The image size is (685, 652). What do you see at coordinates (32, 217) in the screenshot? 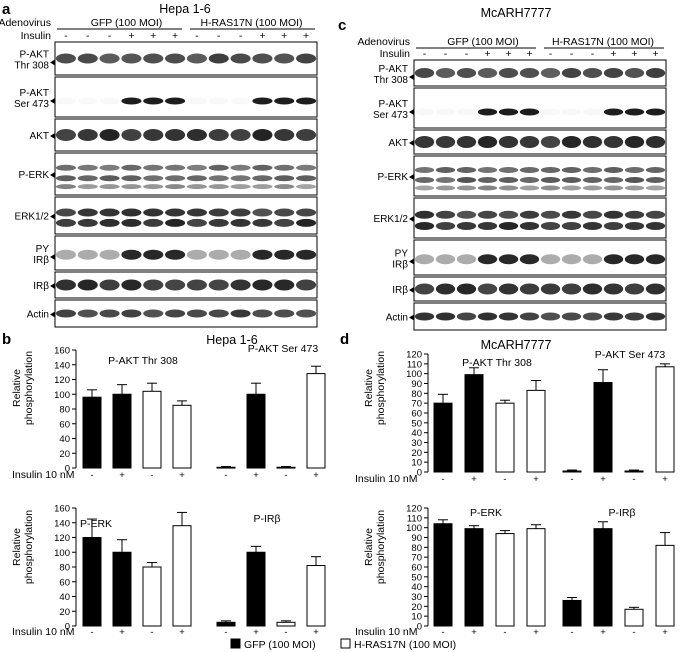
I see `row-label: ERK1/2` at bounding box center [32, 217].